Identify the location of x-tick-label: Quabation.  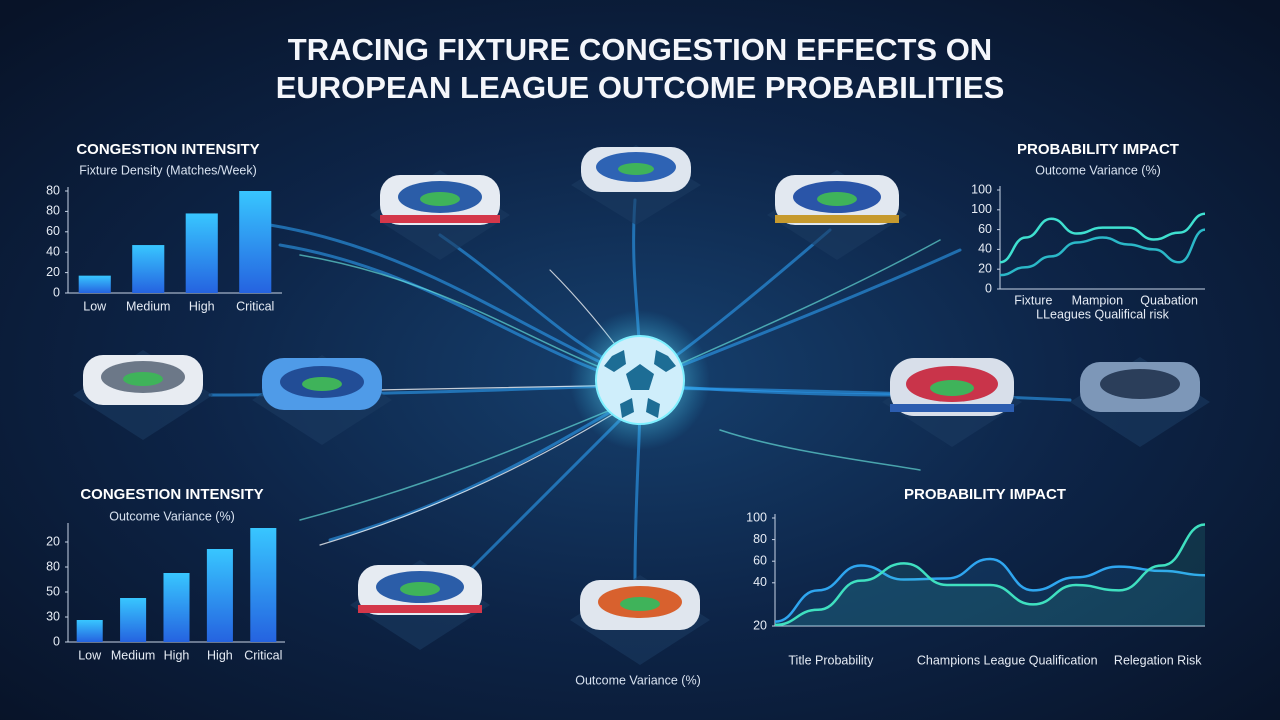
(1169, 300).